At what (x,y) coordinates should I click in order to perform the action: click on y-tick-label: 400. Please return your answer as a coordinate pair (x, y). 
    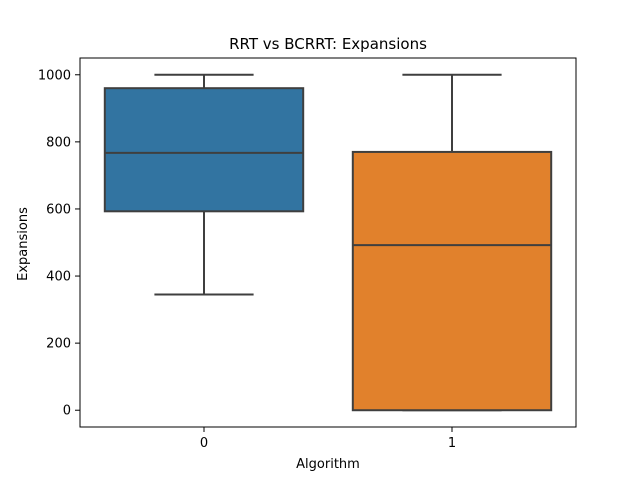
    Looking at the image, I should click on (58, 277).